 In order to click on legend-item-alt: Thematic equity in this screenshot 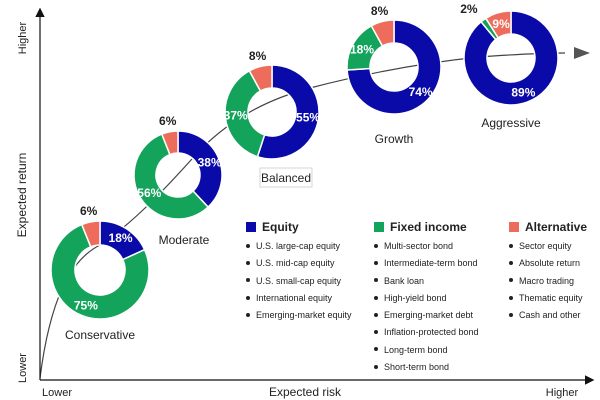, I will do `click(548, 298)`.